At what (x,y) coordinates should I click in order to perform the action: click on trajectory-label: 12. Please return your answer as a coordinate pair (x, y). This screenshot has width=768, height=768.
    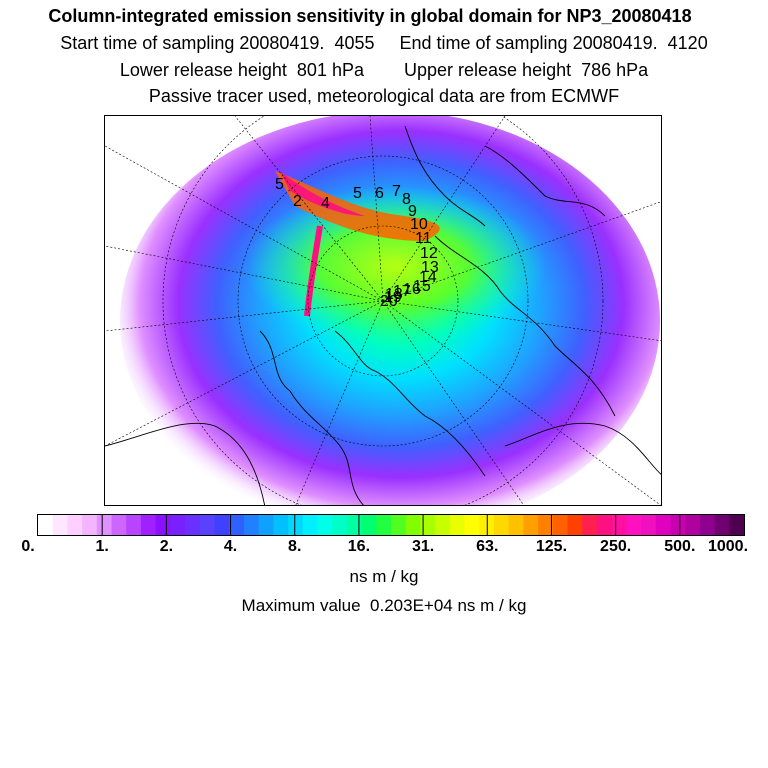
    Looking at the image, I should click on (429, 253).